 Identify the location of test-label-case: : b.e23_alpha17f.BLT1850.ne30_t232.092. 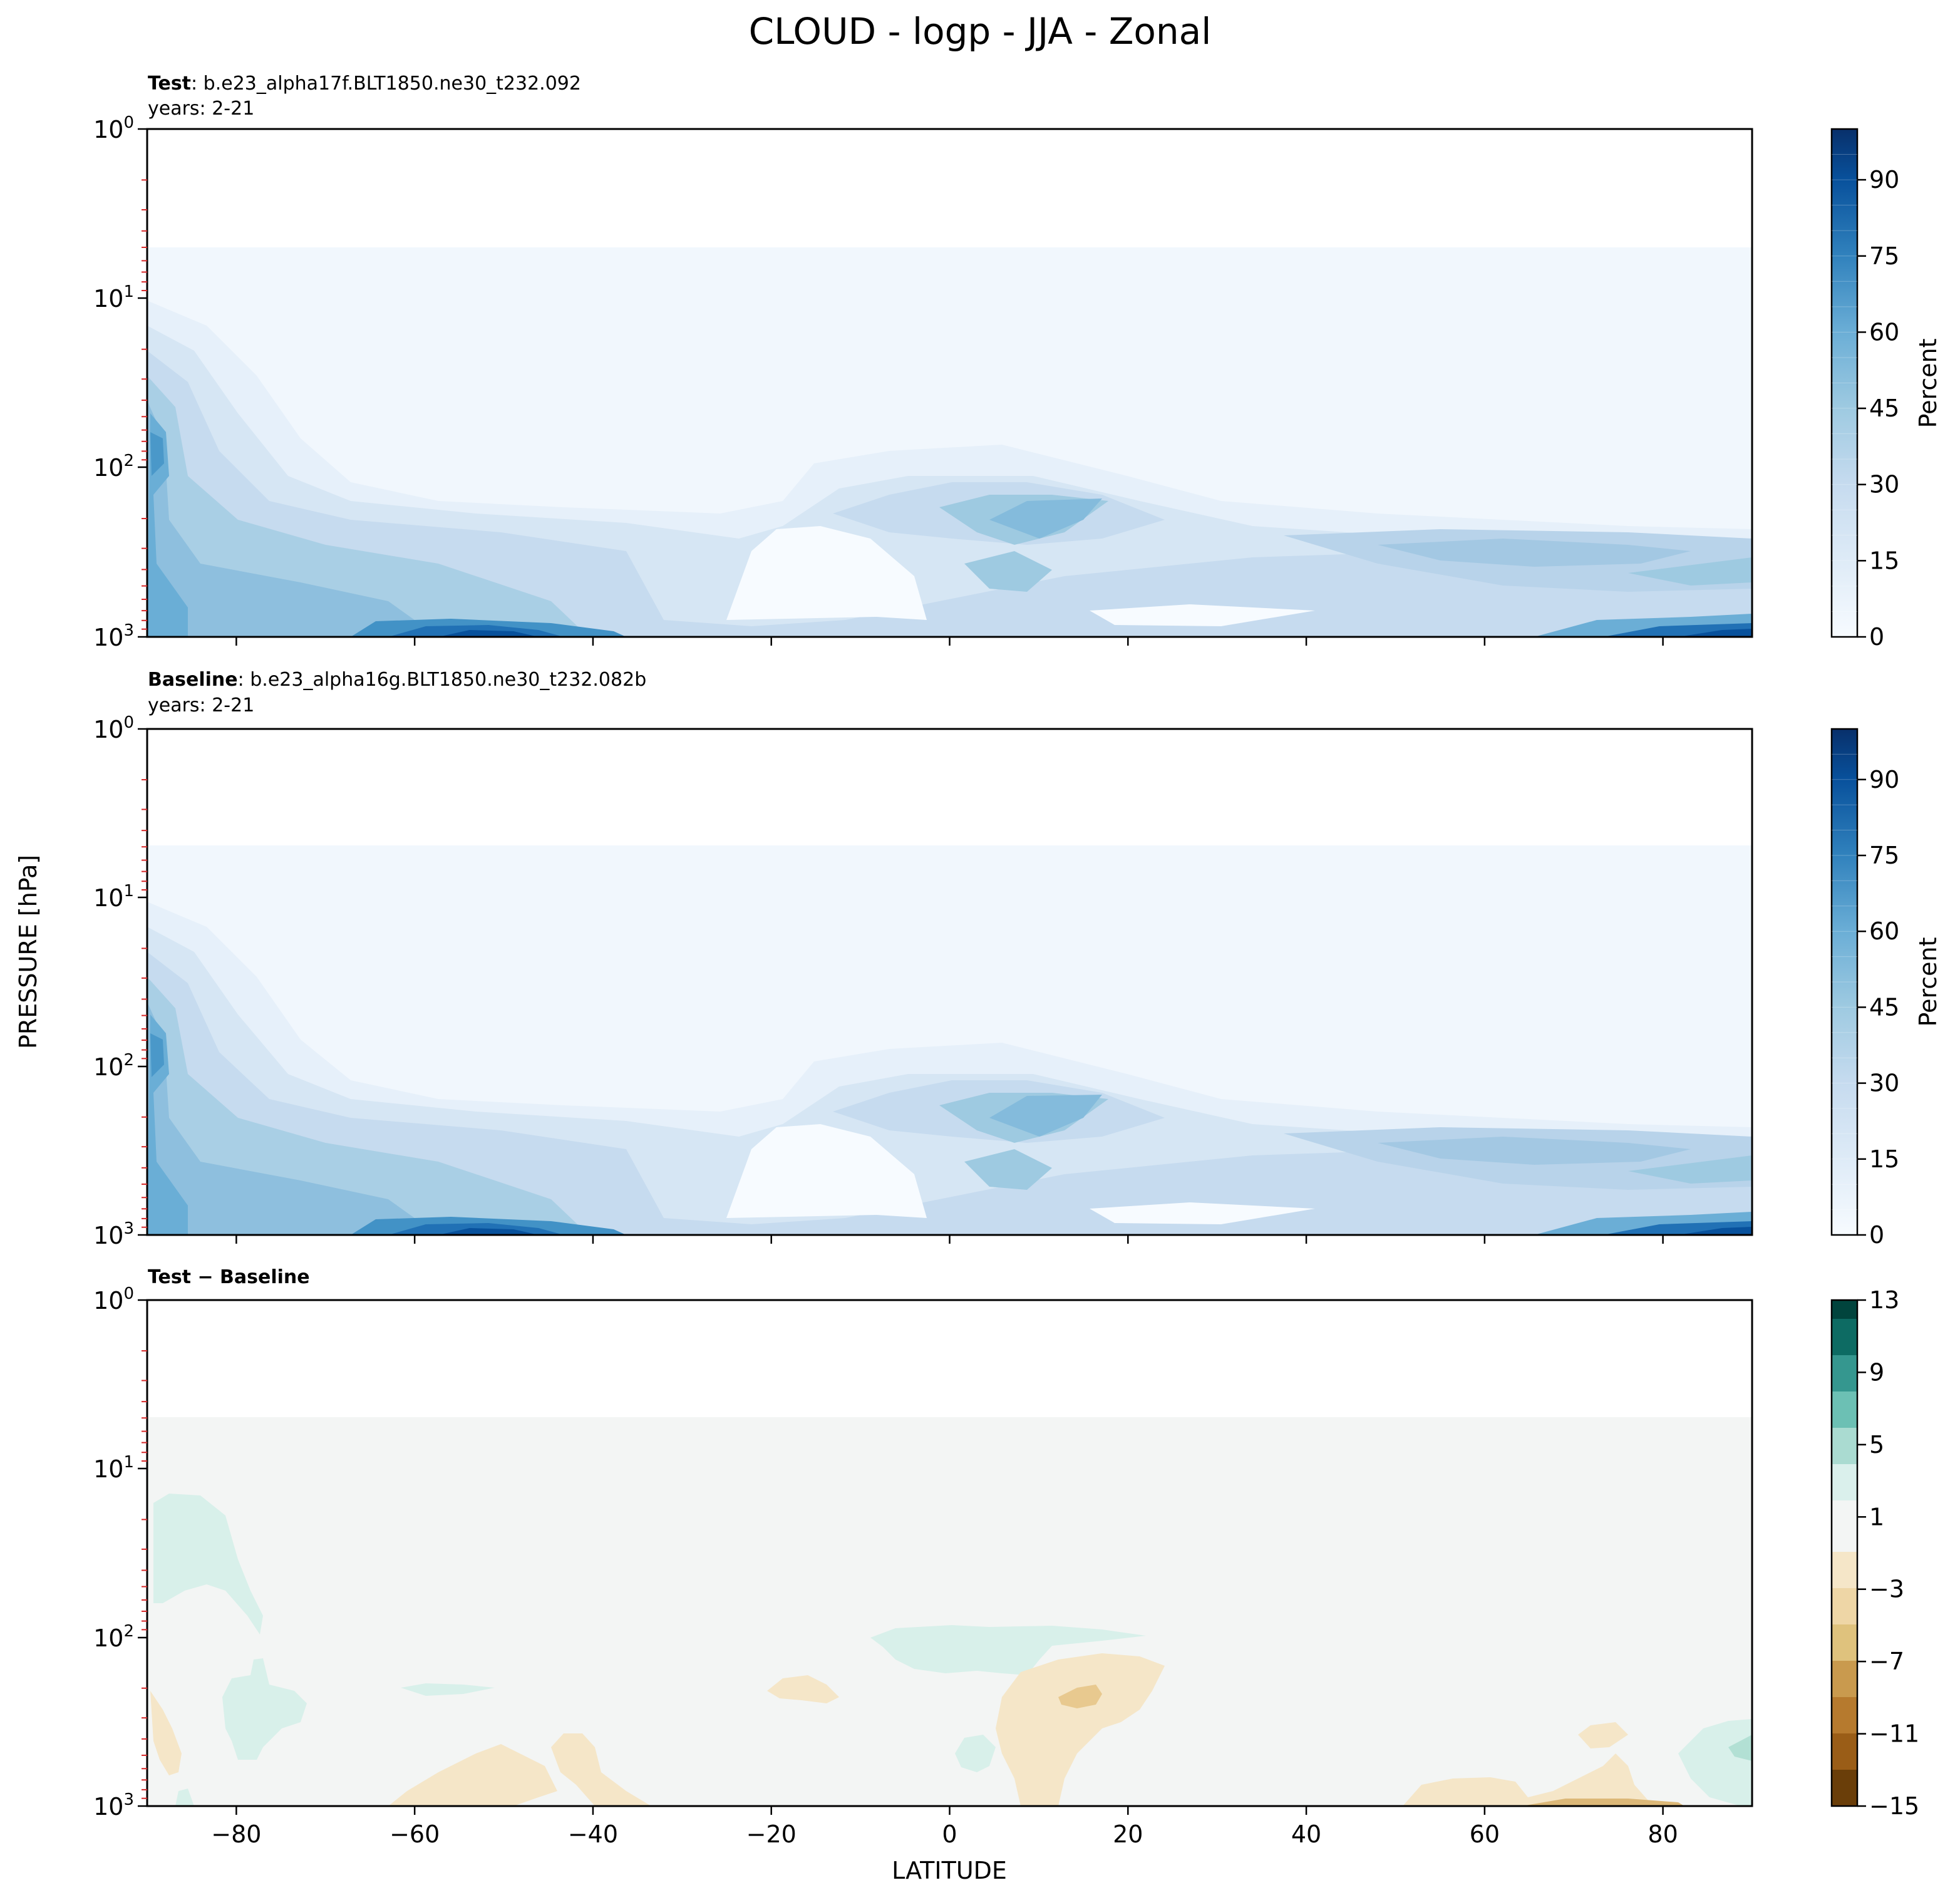
(386, 84).